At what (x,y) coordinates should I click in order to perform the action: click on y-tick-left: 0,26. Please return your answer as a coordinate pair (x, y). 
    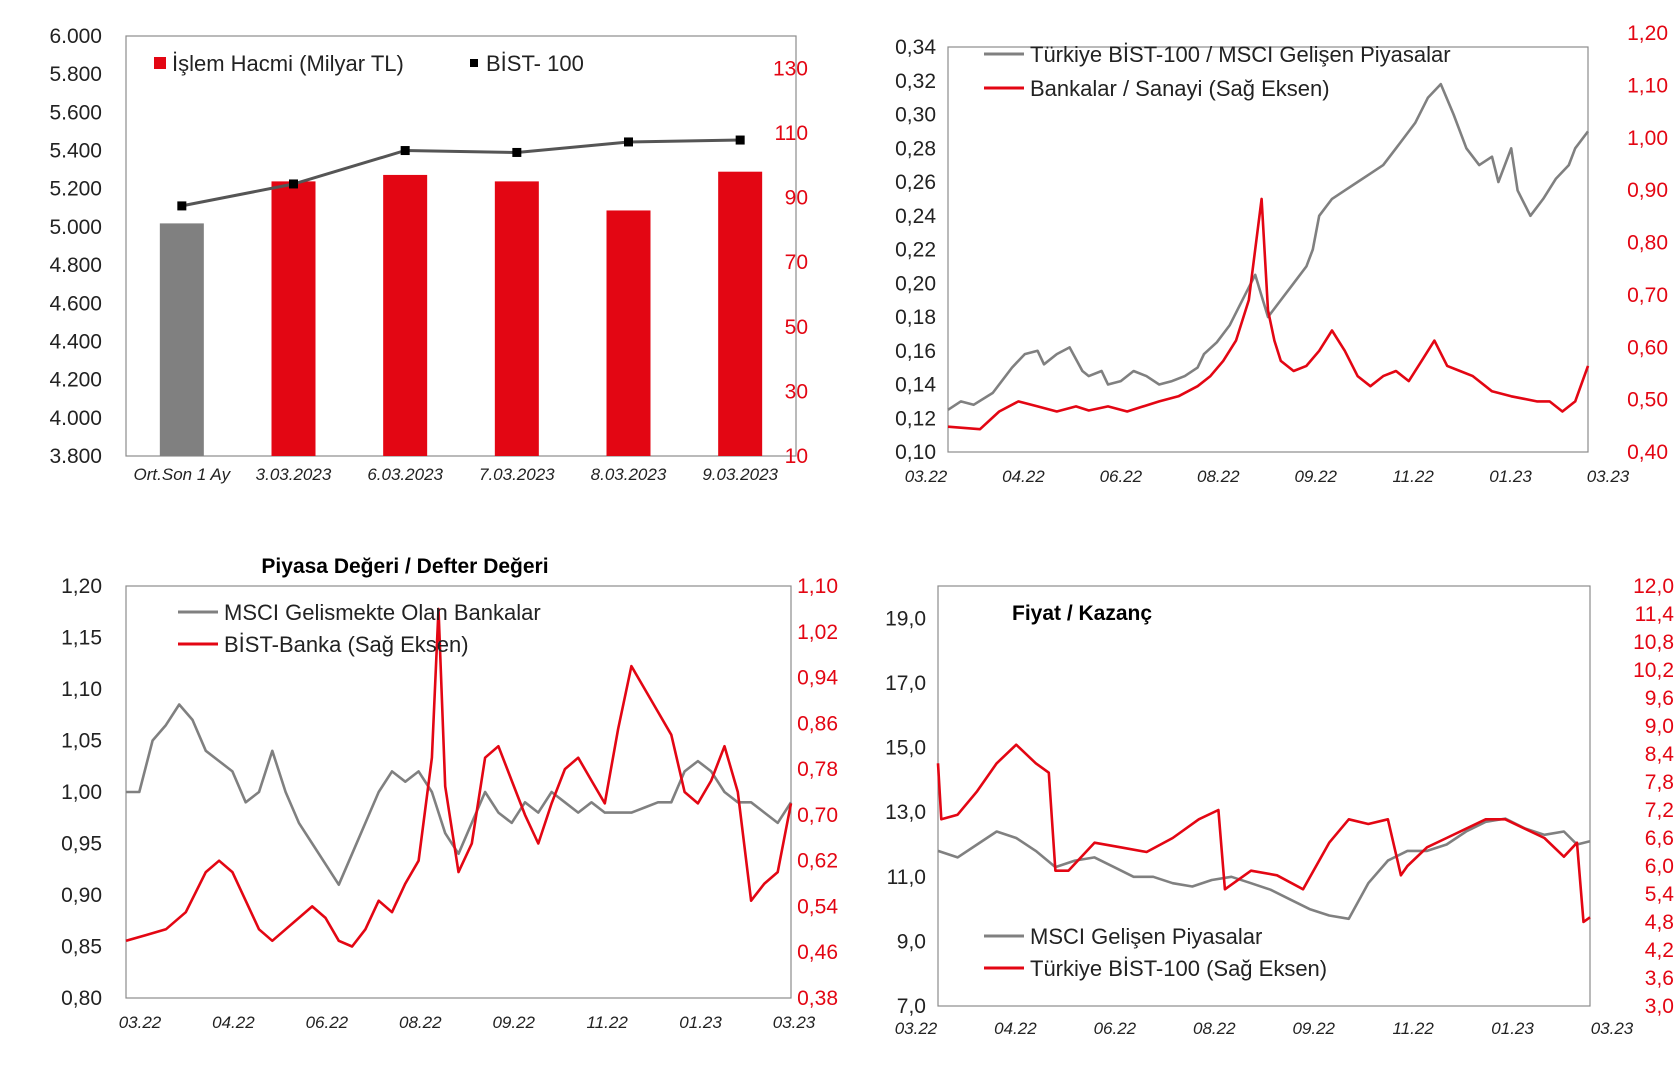
    Looking at the image, I should click on (915, 182).